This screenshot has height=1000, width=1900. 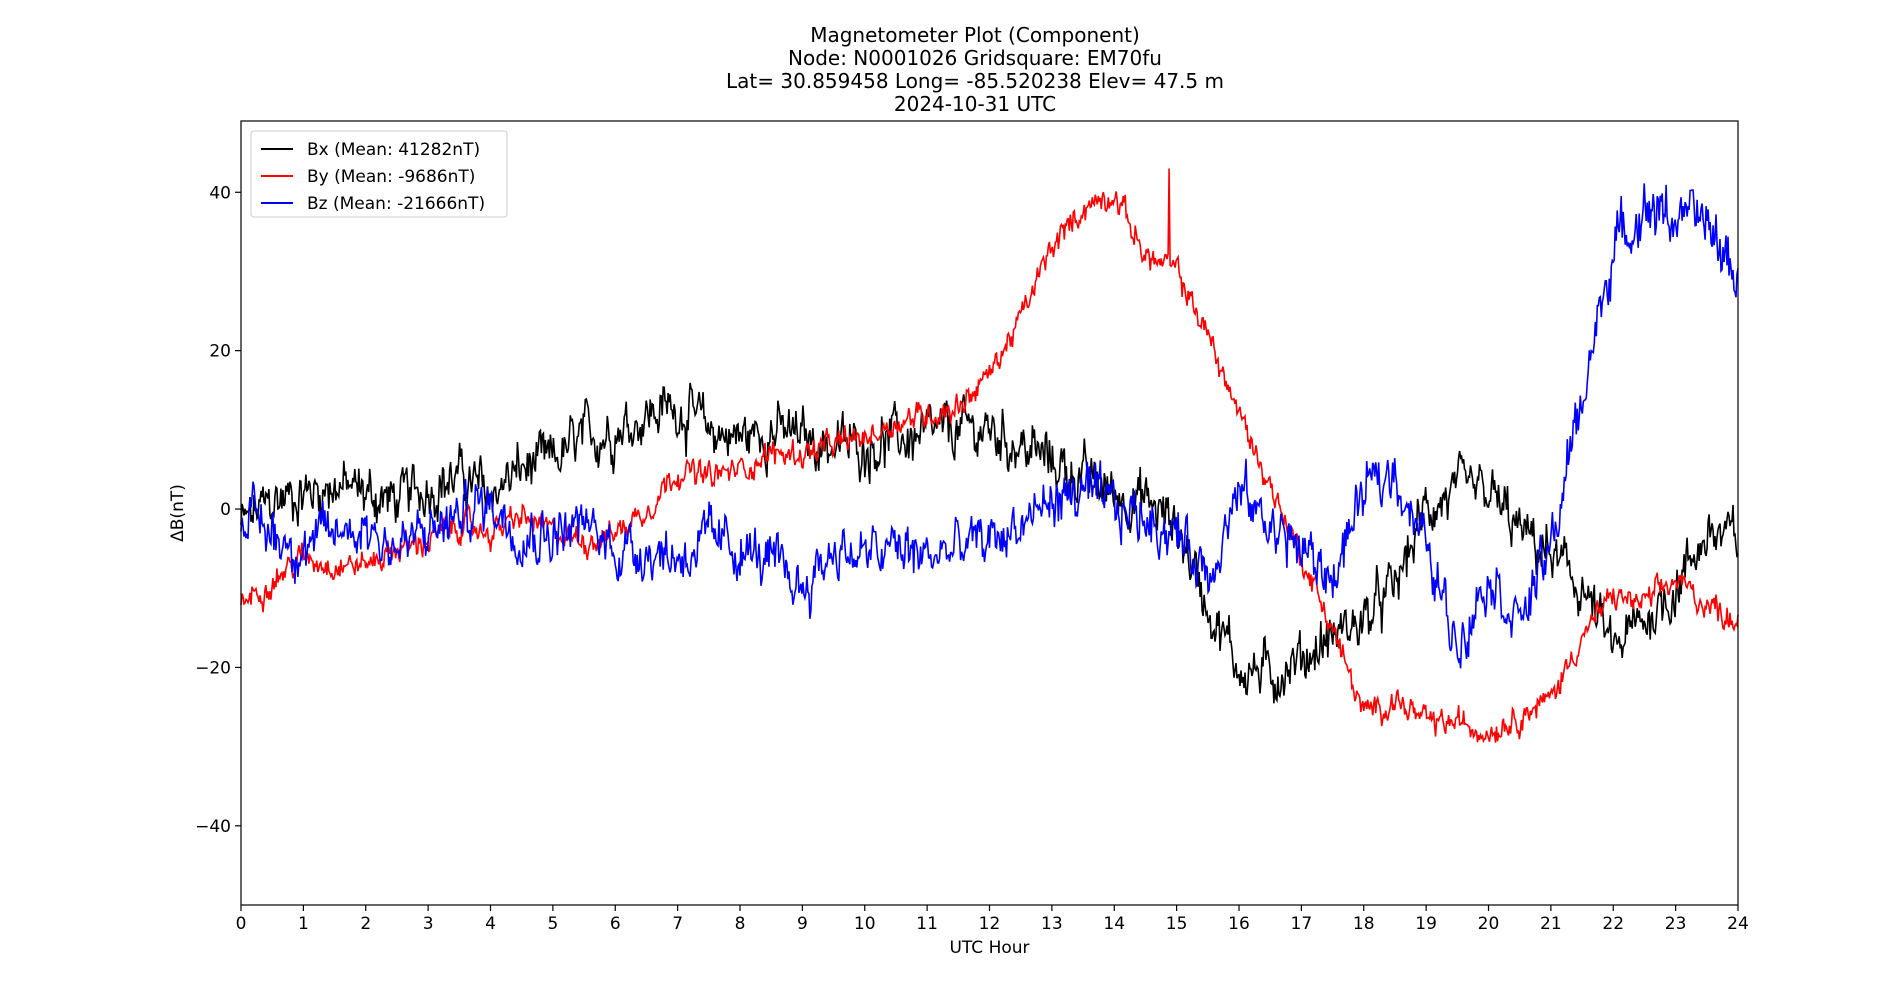 What do you see at coordinates (393, 150) in the screenshot?
I see `legend-entry: Bx (Mean: 41282nT)` at bounding box center [393, 150].